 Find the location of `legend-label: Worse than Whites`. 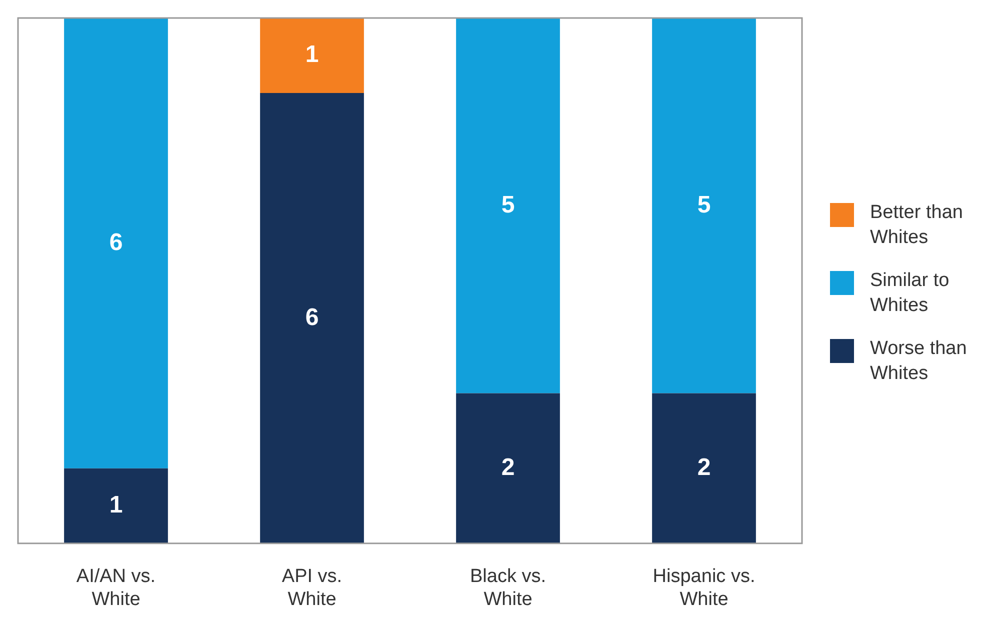

legend-label: Worse than Whites is located at coordinates (919, 361).